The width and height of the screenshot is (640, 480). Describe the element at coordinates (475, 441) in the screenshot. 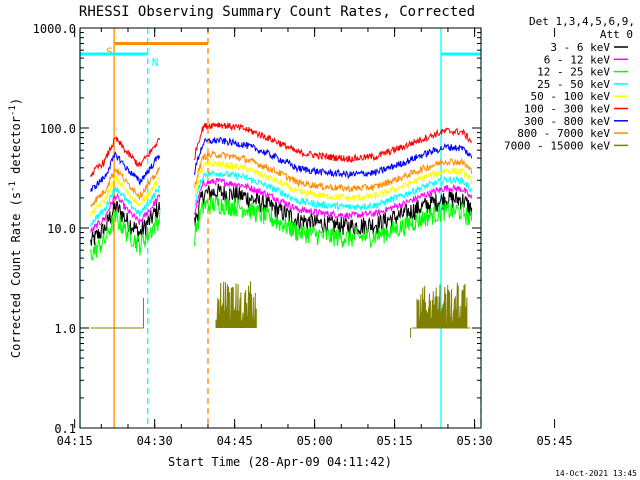

I see `x-tick-label: 05:30` at that location.